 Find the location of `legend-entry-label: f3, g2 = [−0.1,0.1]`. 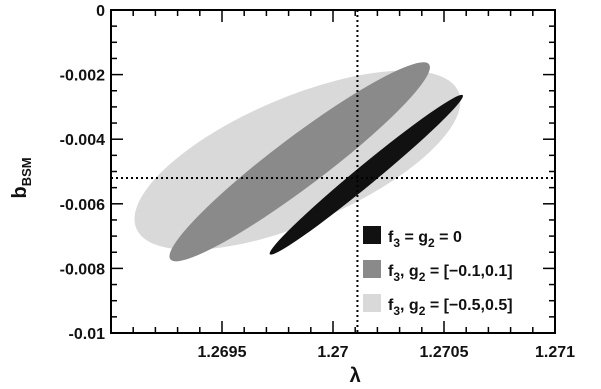

legend-entry-label: f3, g2 = [−0.1,0.1] is located at coordinates (450, 273).